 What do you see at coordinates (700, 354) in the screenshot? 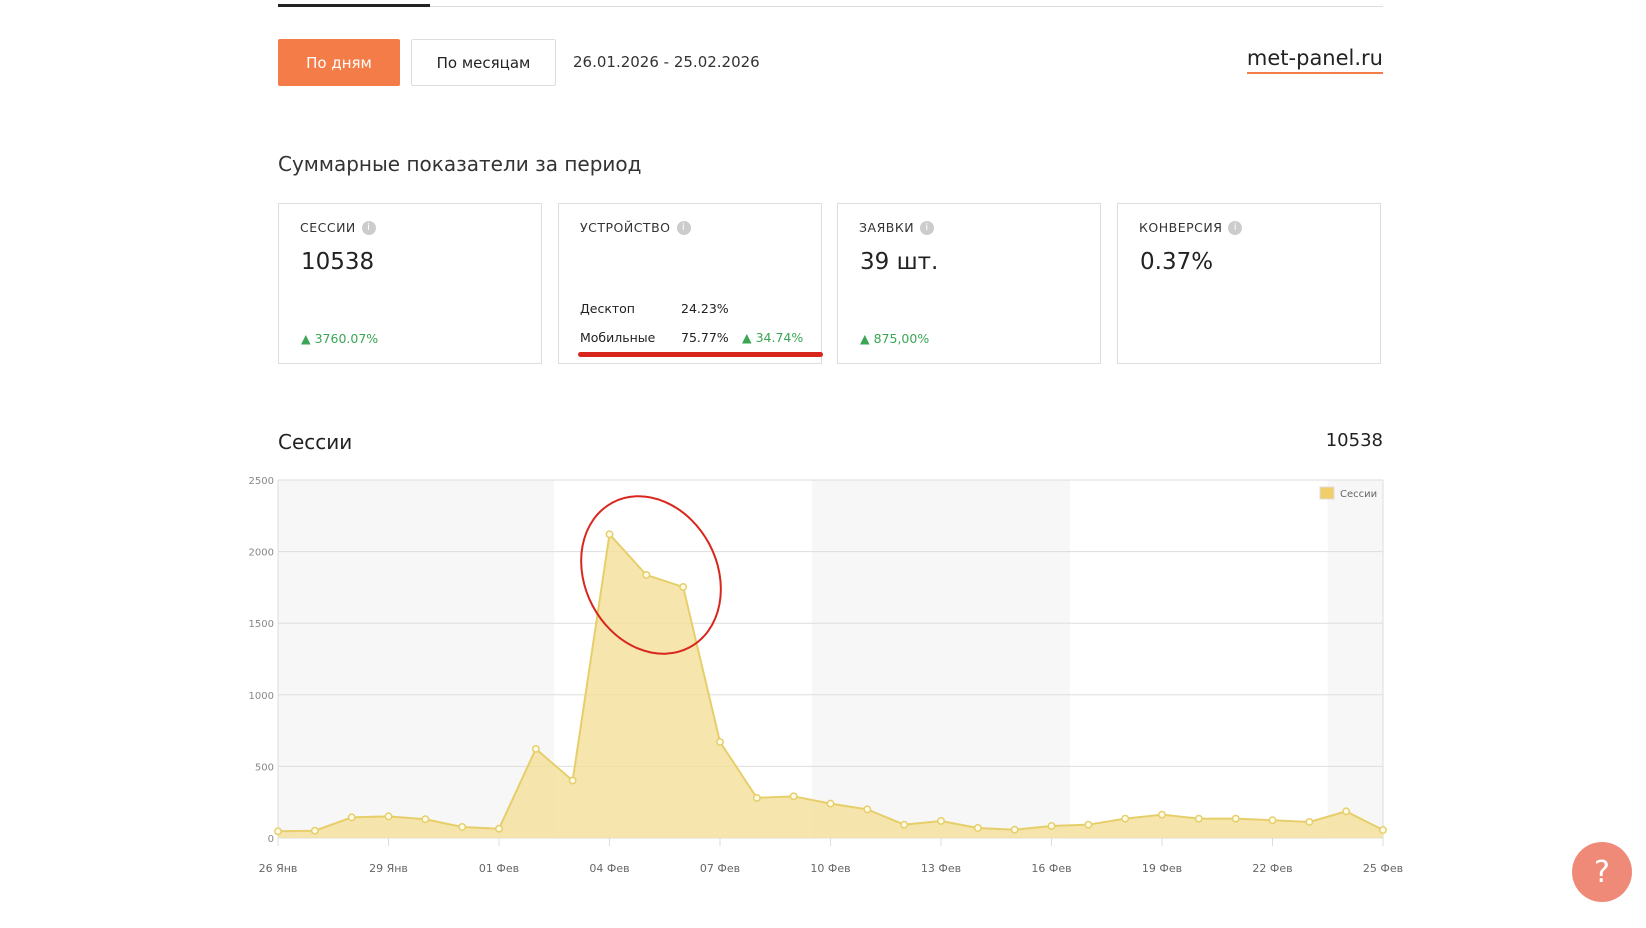
I see `annotation-underline` at bounding box center [700, 354].